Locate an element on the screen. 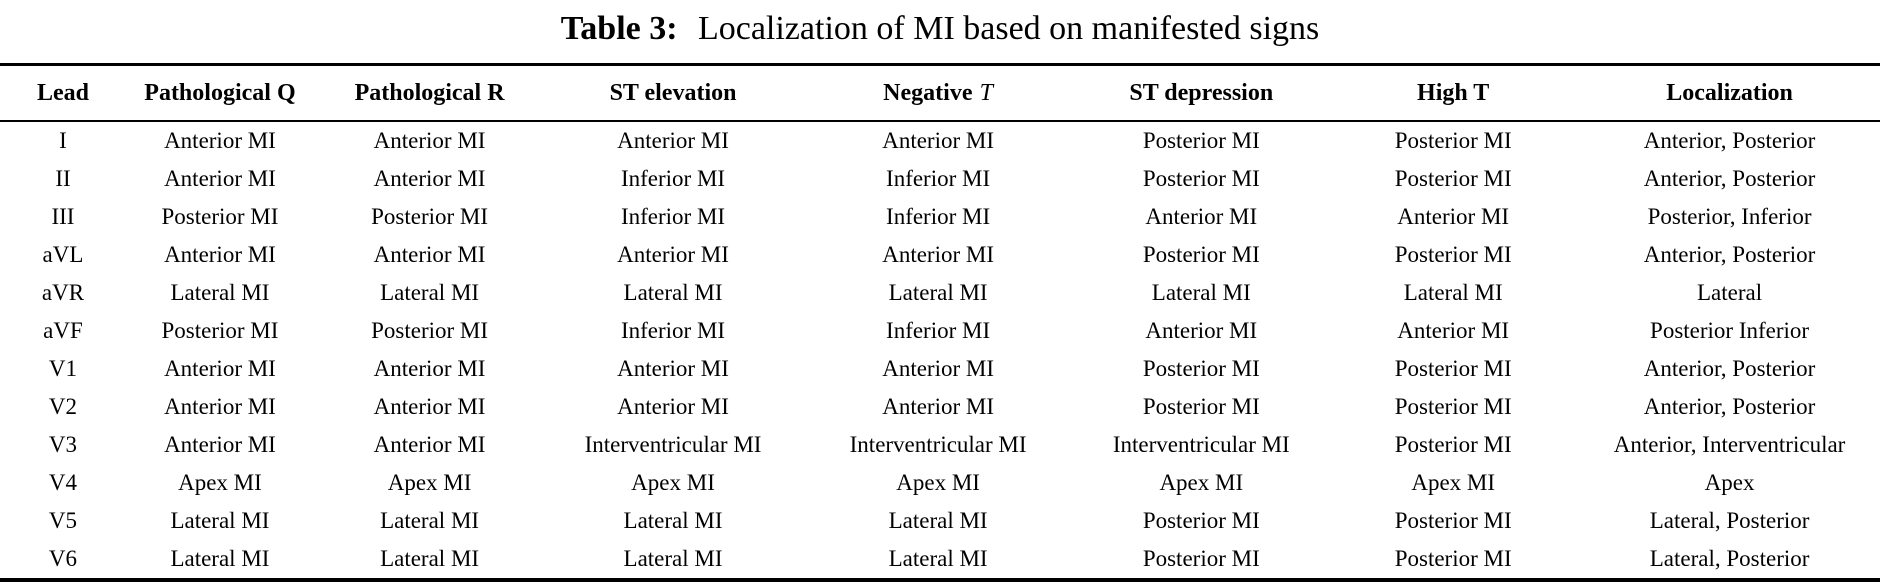 This screenshot has width=1880, height=588. lead-cell: V1 is located at coordinates (63, 368).